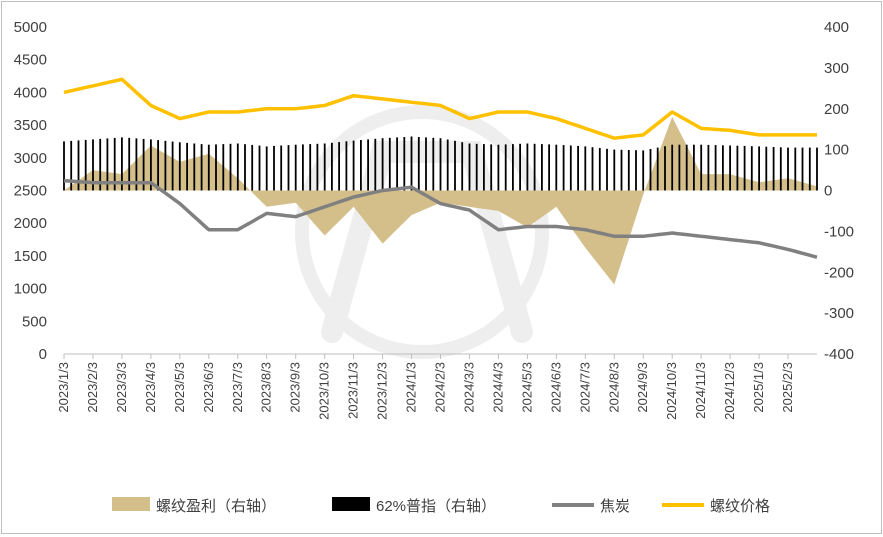  I want to click on y-right-tick-label: -100, so click(839, 231).